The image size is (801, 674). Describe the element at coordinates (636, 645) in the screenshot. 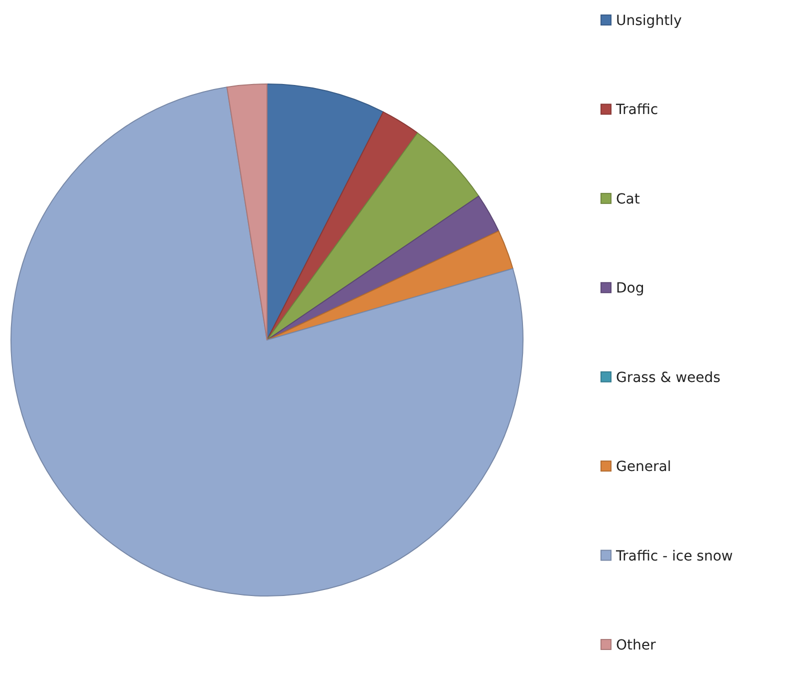

I see `legend-label: Other` at that location.